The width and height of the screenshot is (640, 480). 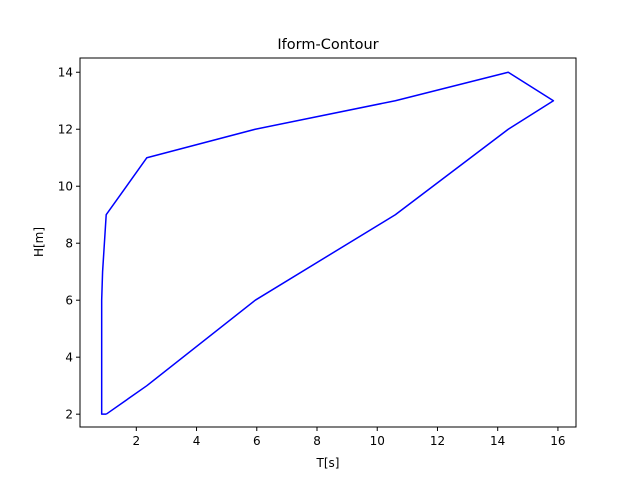 I want to click on y-tick-label: 4, so click(x=69, y=358).